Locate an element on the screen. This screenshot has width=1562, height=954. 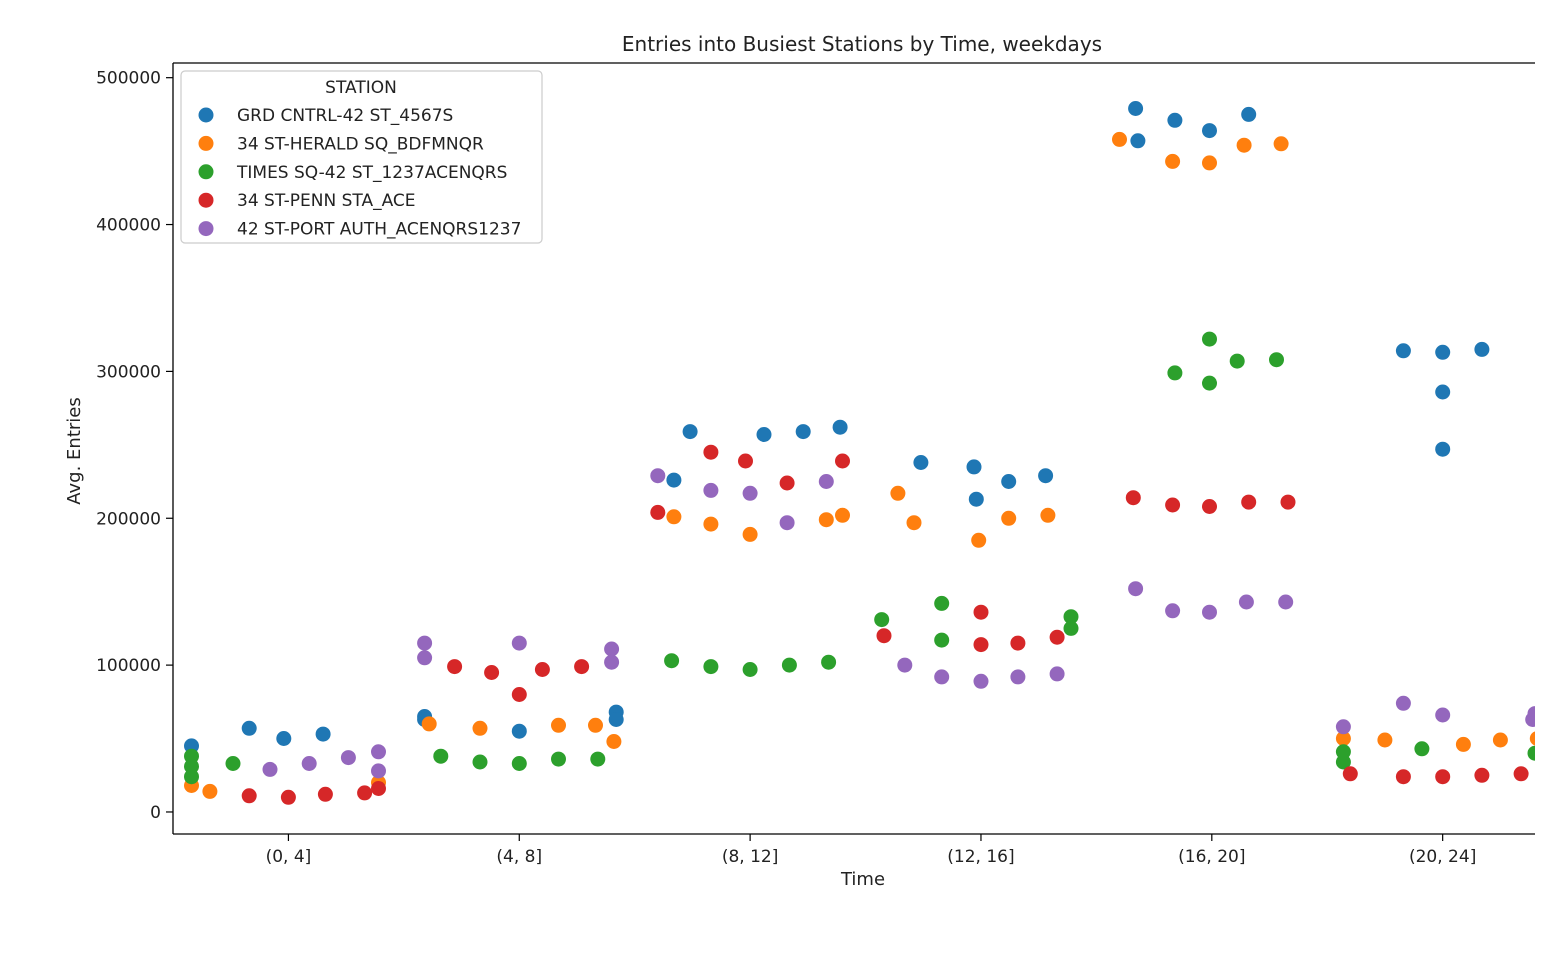
x-tick-label: (16, 20] is located at coordinates (1211, 857).